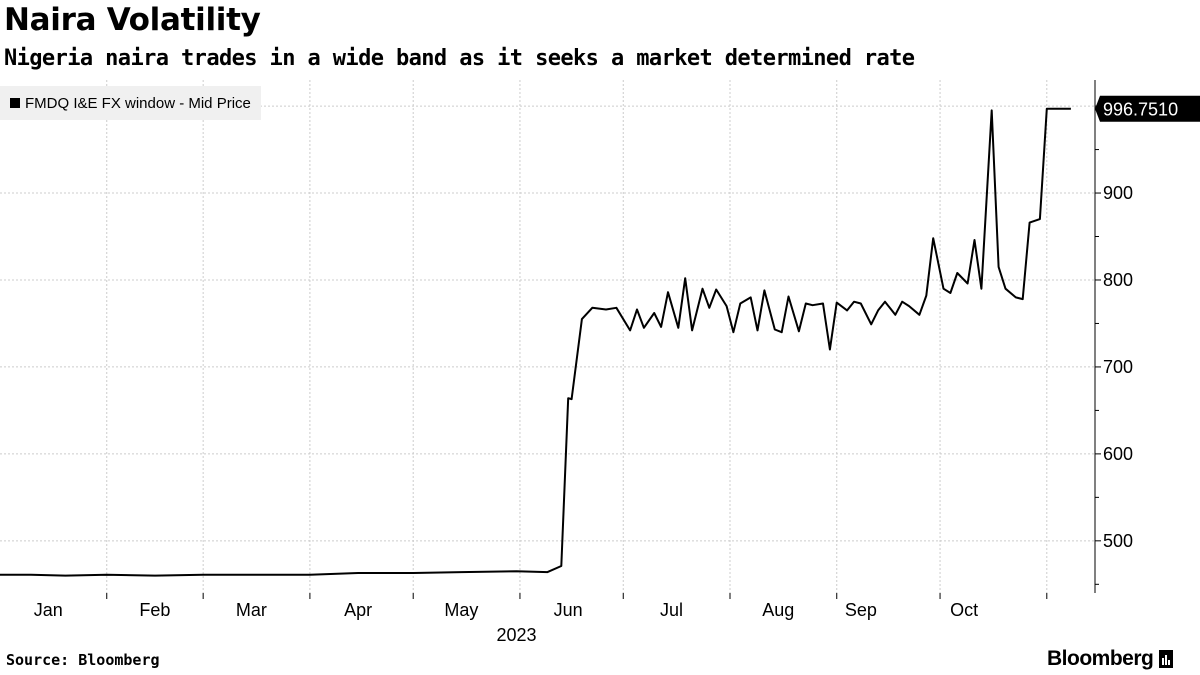  What do you see at coordinates (461, 610) in the screenshot?
I see `x-tick-label: May` at bounding box center [461, 610].